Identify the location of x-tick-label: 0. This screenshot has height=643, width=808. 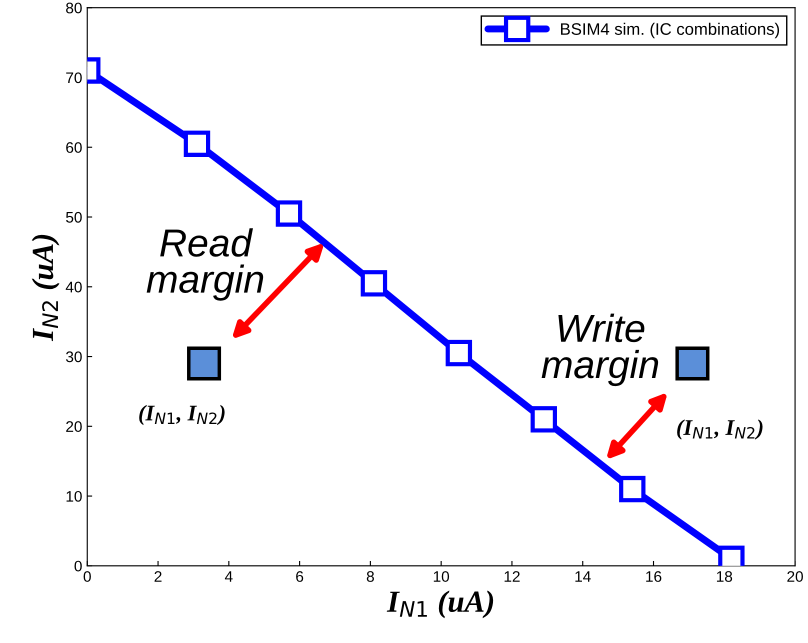
(87, 576).